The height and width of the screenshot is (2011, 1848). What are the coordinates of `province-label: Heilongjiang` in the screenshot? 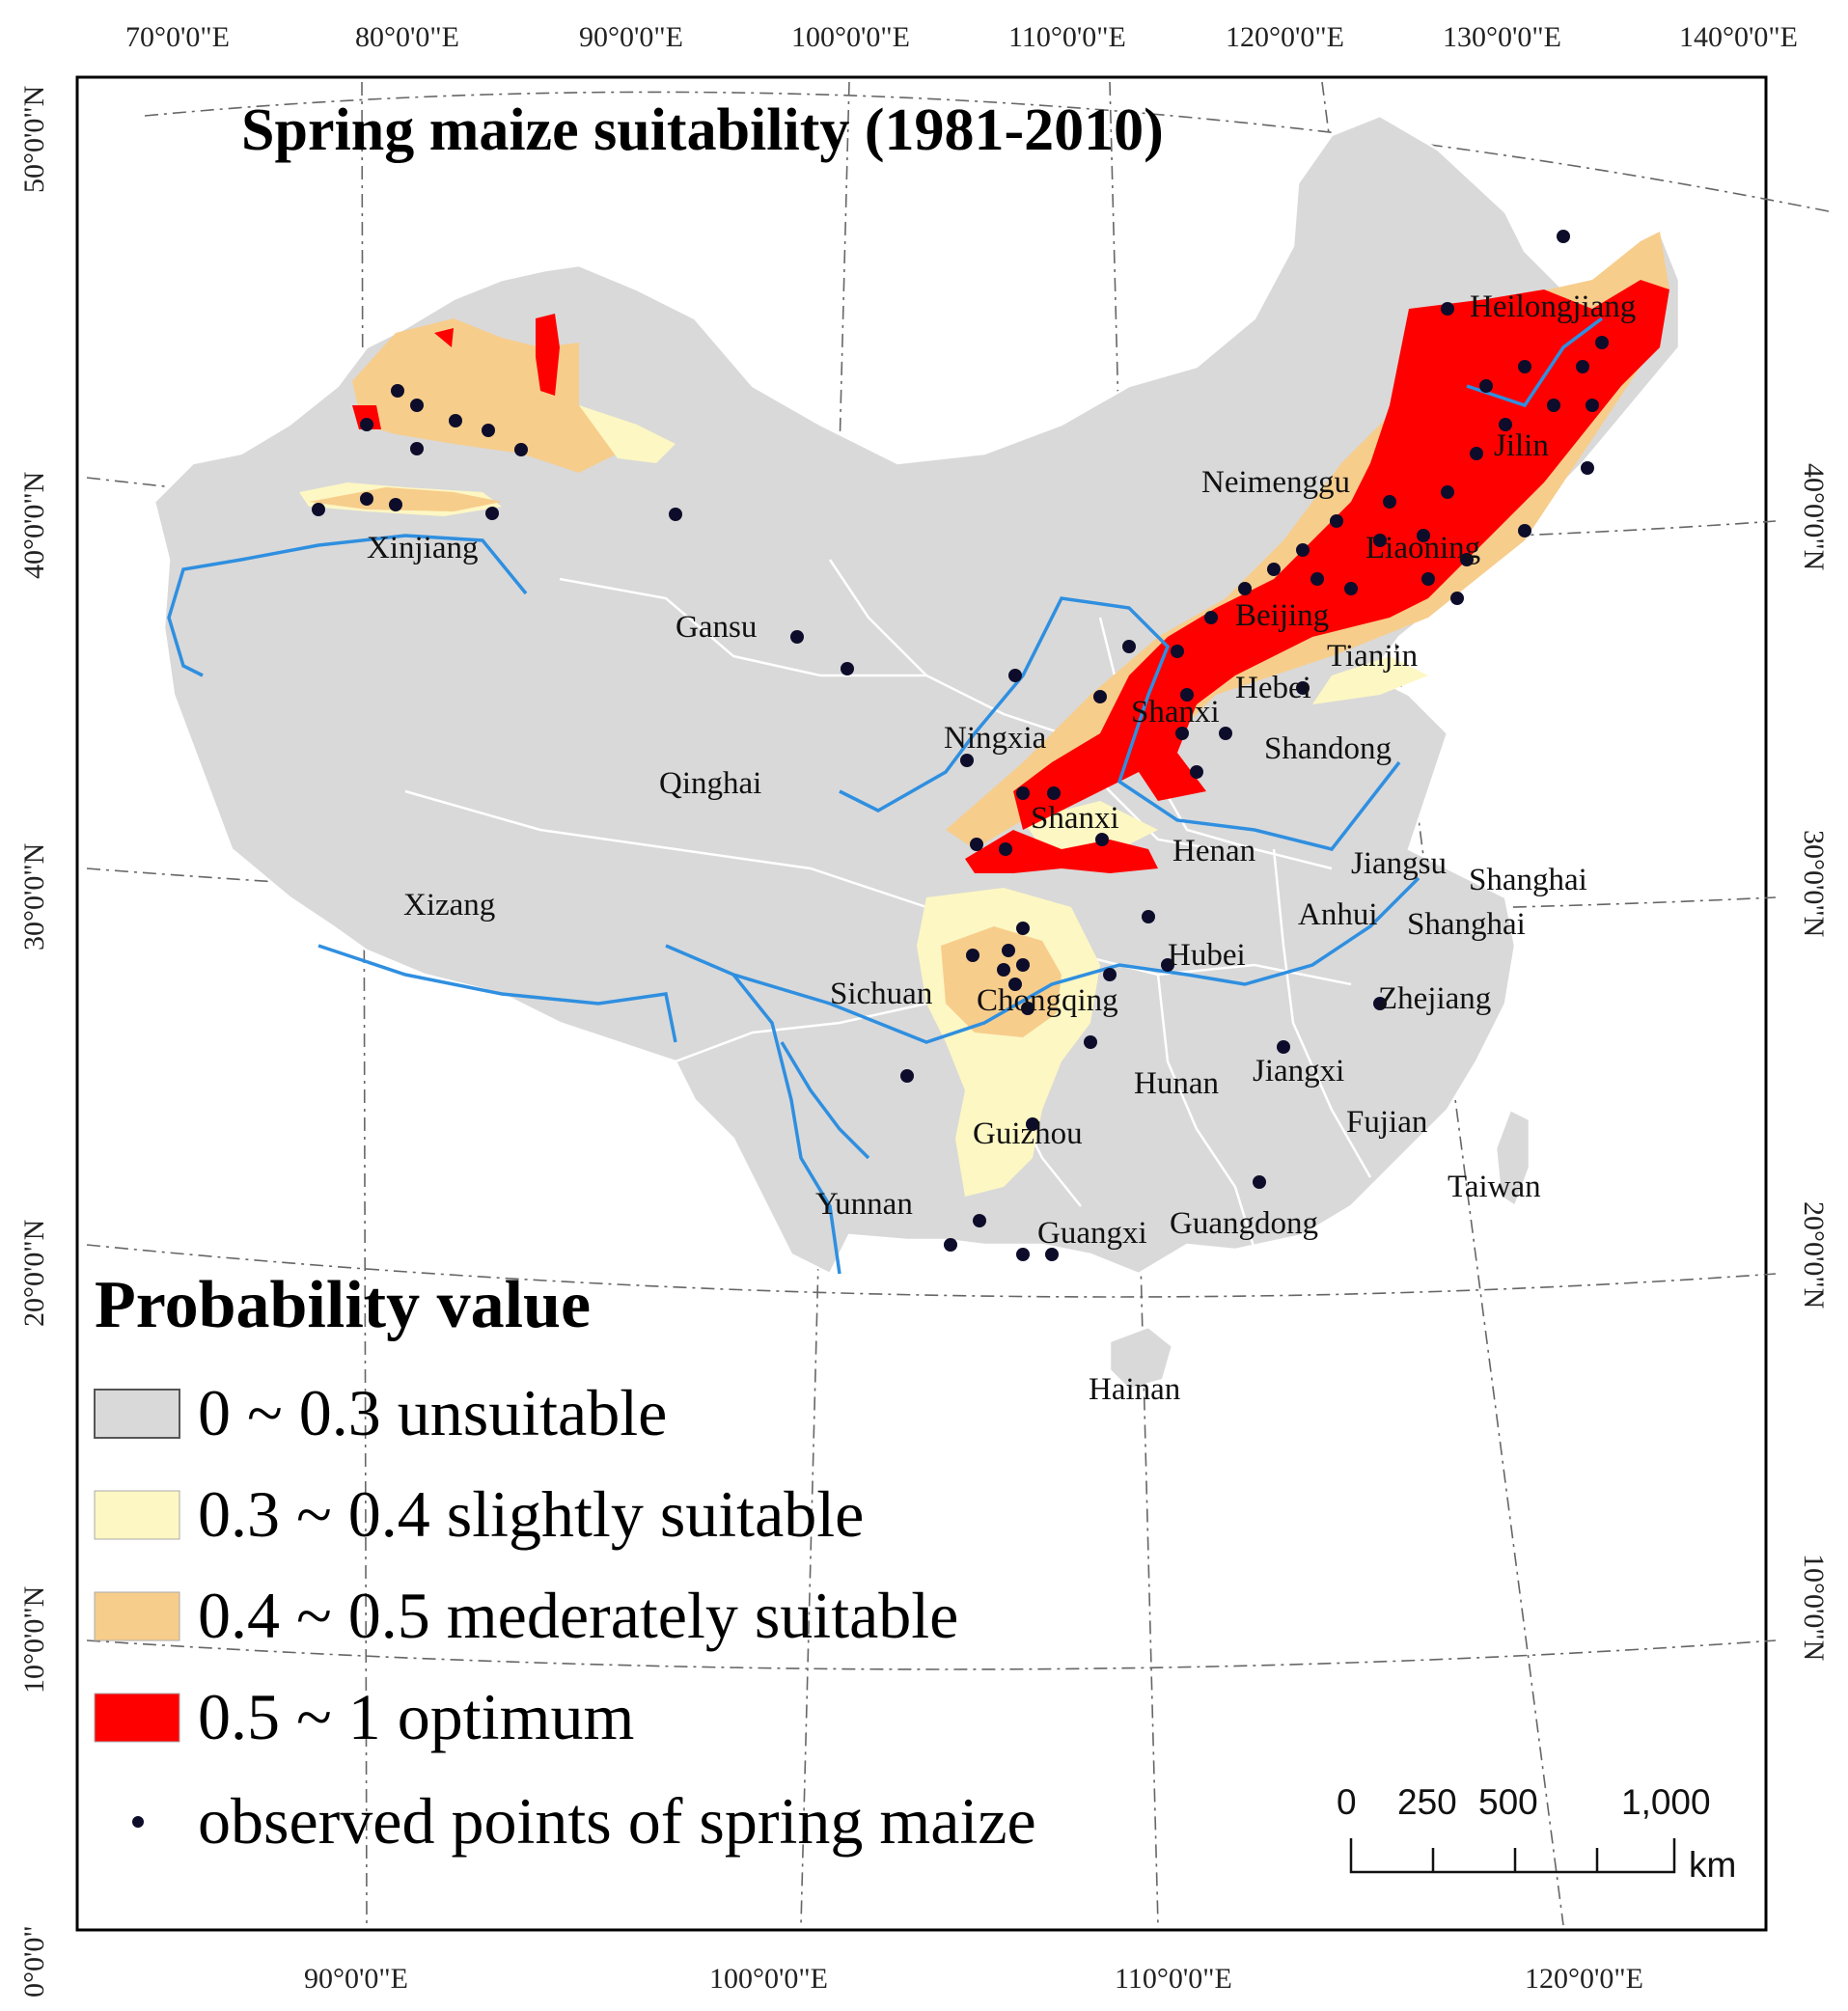 It's located at (1553, 306).